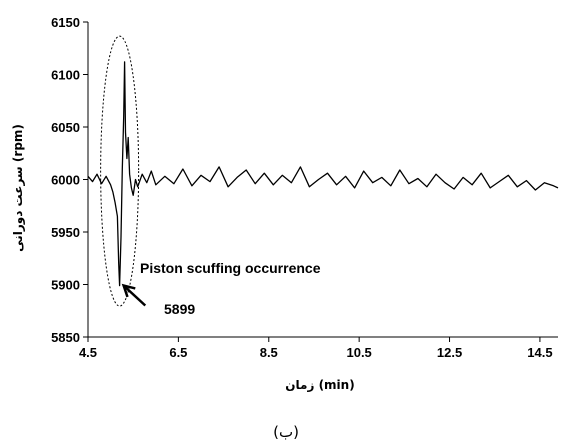  I want to click on y-tick-label: 5850, so click(65, 337).